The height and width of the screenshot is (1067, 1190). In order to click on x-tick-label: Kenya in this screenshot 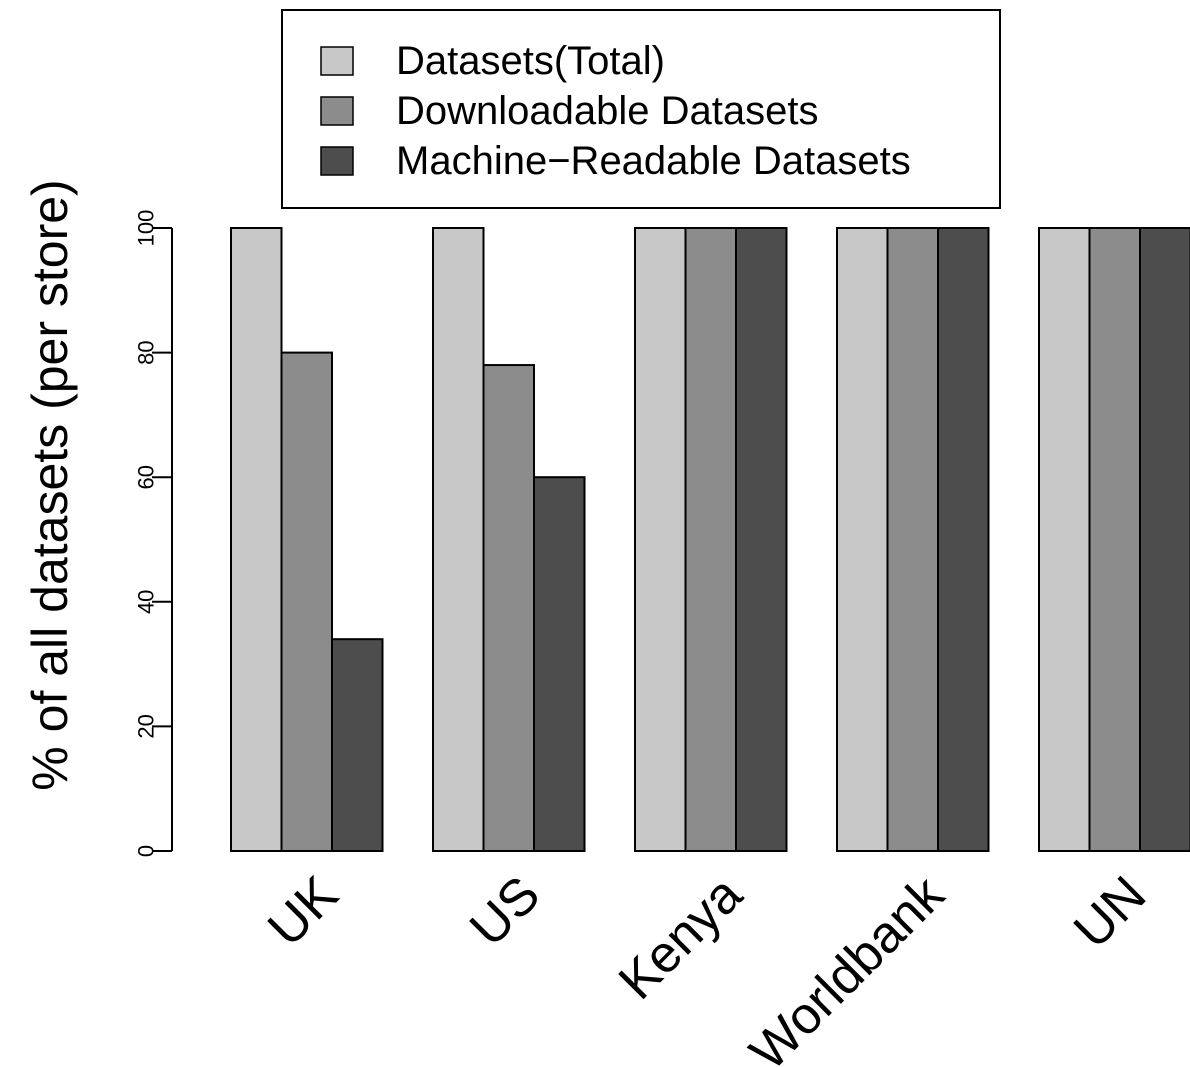, I will do `click(680, 937)`.